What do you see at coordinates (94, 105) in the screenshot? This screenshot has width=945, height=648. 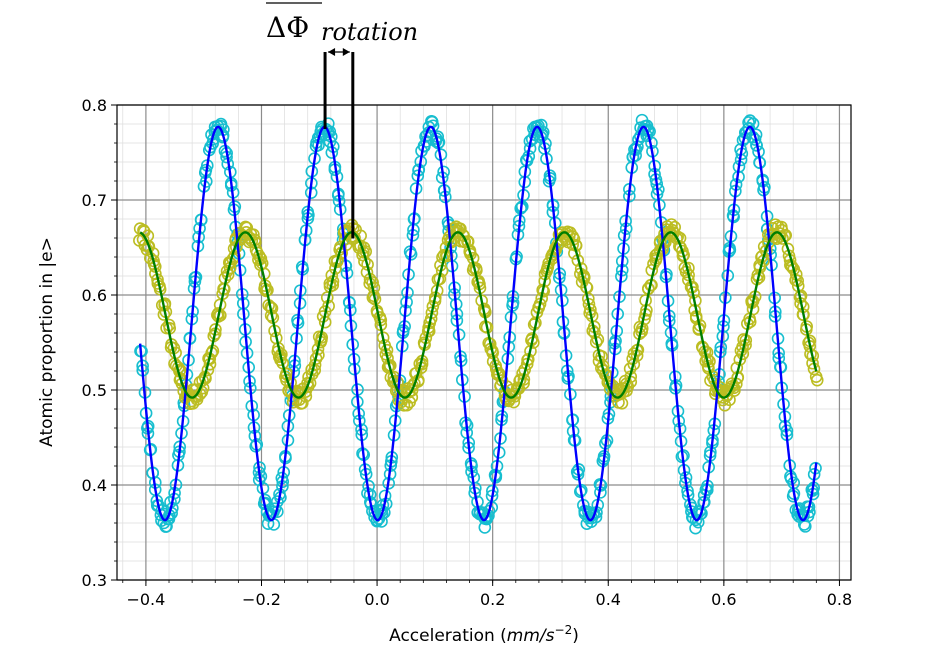 I see `y-tick-label: 0.8` at bounding box center [94, 105].